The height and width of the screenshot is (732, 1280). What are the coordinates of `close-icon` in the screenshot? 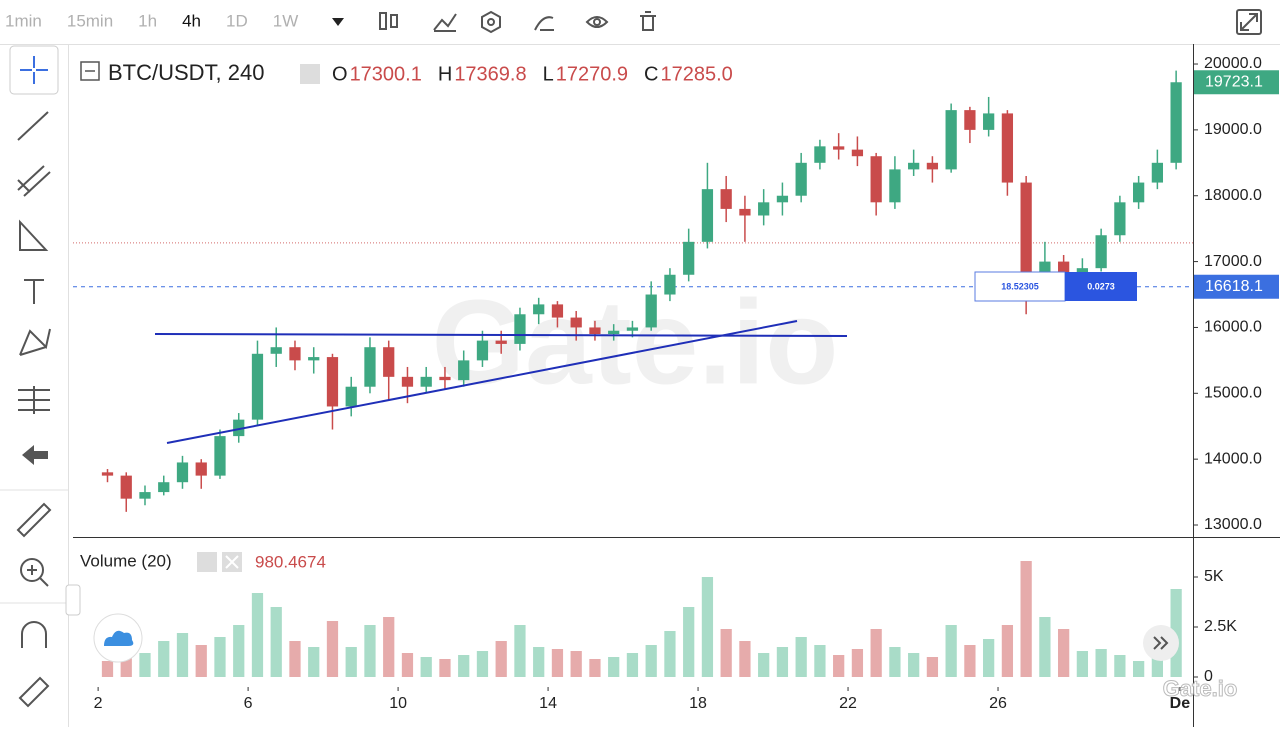 It's located at (232, 562).